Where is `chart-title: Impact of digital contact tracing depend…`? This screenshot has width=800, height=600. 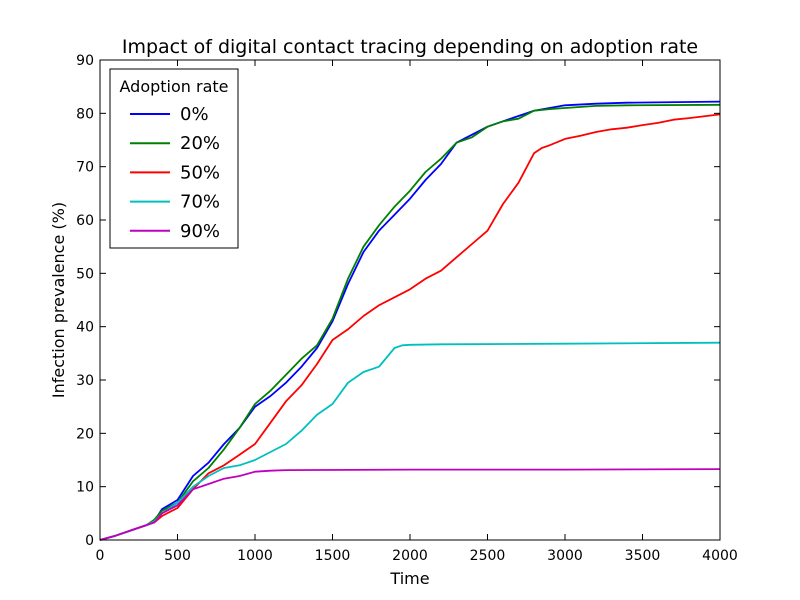 chart-title: Impact of digital contact tracing depend… is located at coordinates (410, 47).